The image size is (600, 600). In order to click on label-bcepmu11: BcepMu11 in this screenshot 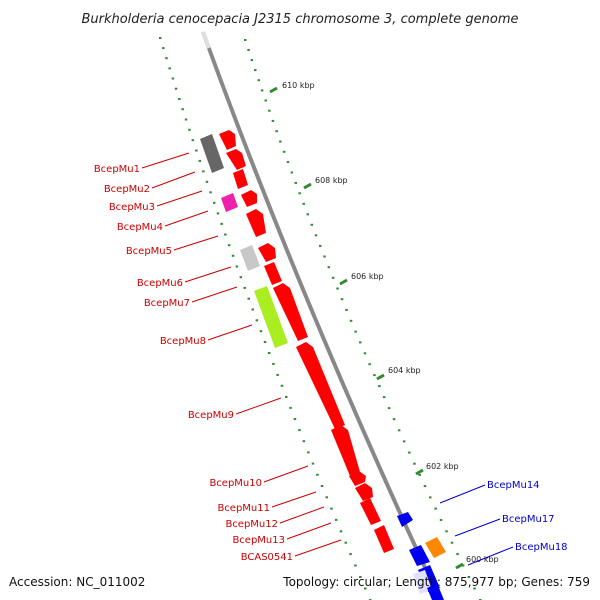, I will do `click(243, 508)`.